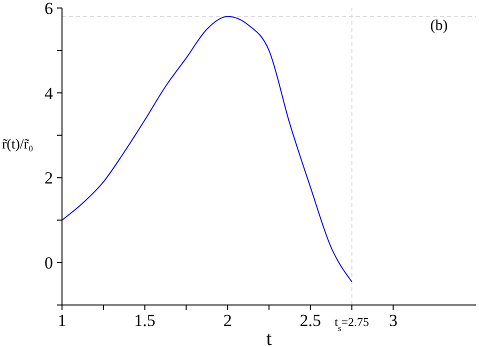 This screenshot has height=347, width=479. I want to click on x-tick-label: 3, so click(393, 320).